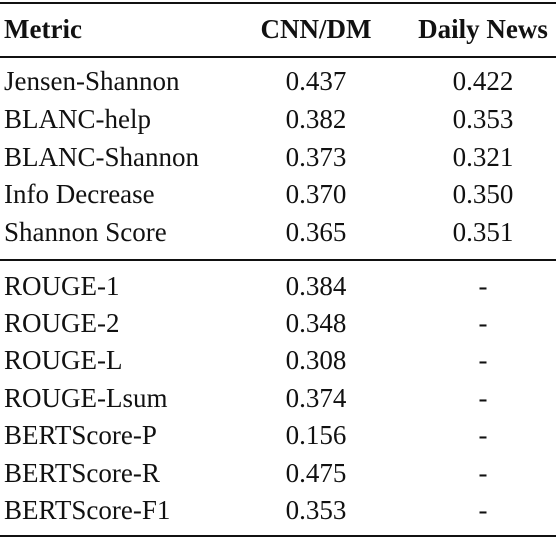 The width and height of the screenshot is (558, 540). Describe the element at coordinates (278, 81) in the screenshot. I see `table-row: Jensen-Shannon 0.437 0.422` at that location.